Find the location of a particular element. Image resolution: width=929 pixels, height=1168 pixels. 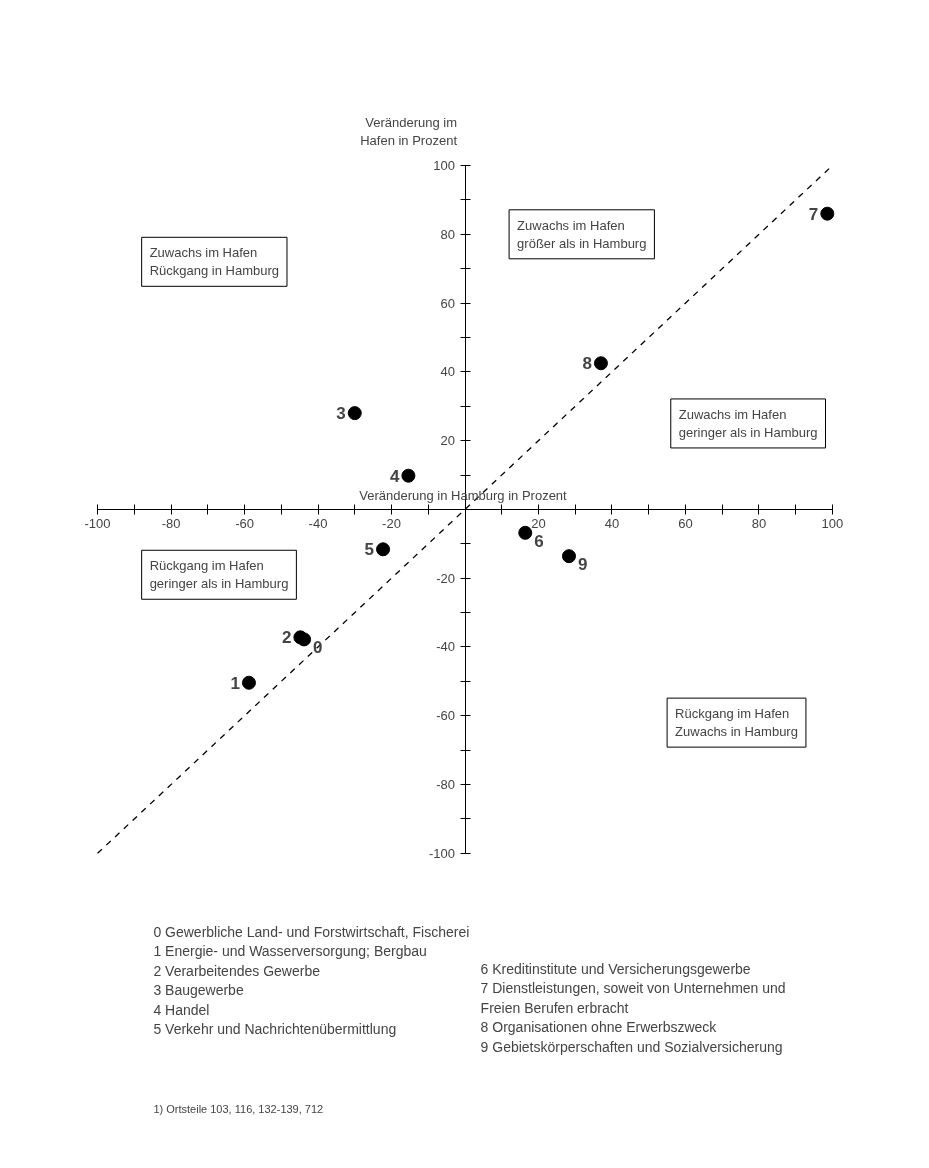

annotation: 6 is located at coordinates (539, 541).